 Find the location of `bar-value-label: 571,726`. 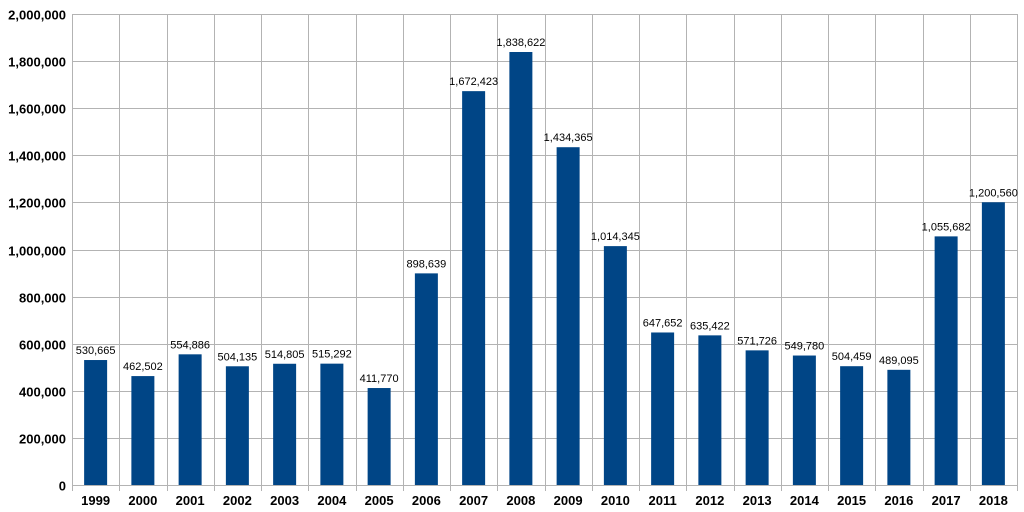

bar-value-label: 571,726 is located at coordinates (757, 341).